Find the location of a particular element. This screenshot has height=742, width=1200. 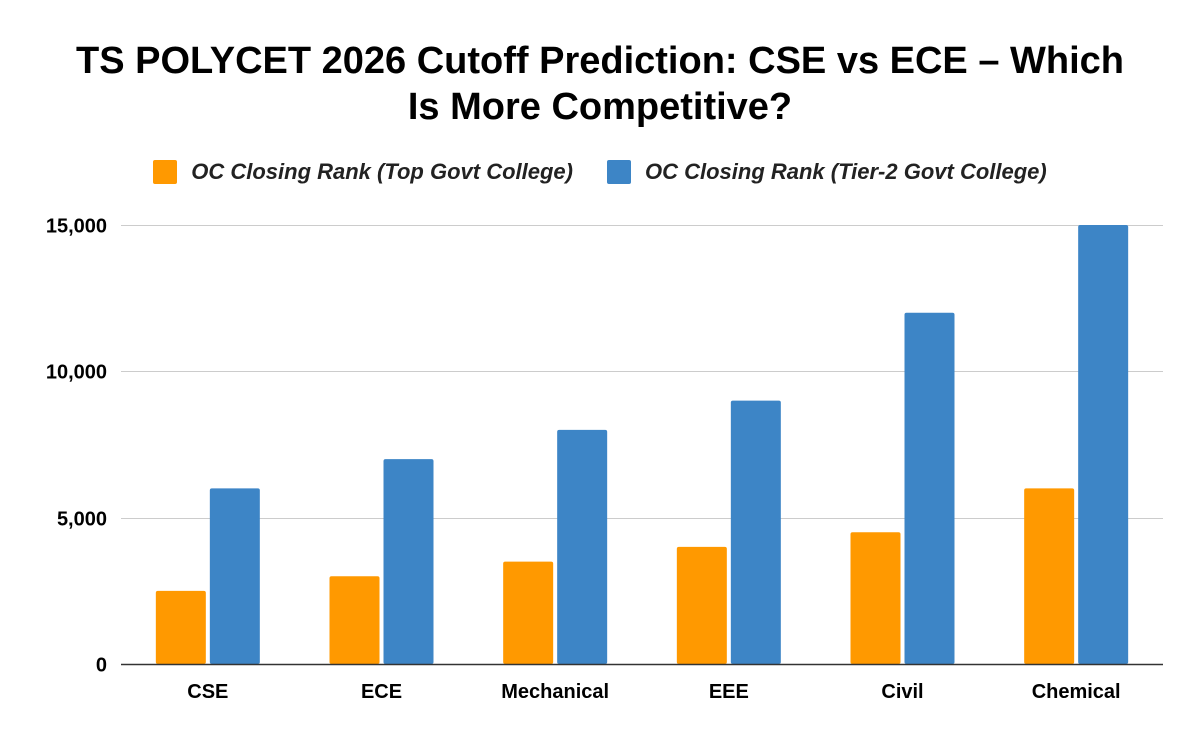

x-tick-label-eee: EEE is located at coordinates (729, 692).